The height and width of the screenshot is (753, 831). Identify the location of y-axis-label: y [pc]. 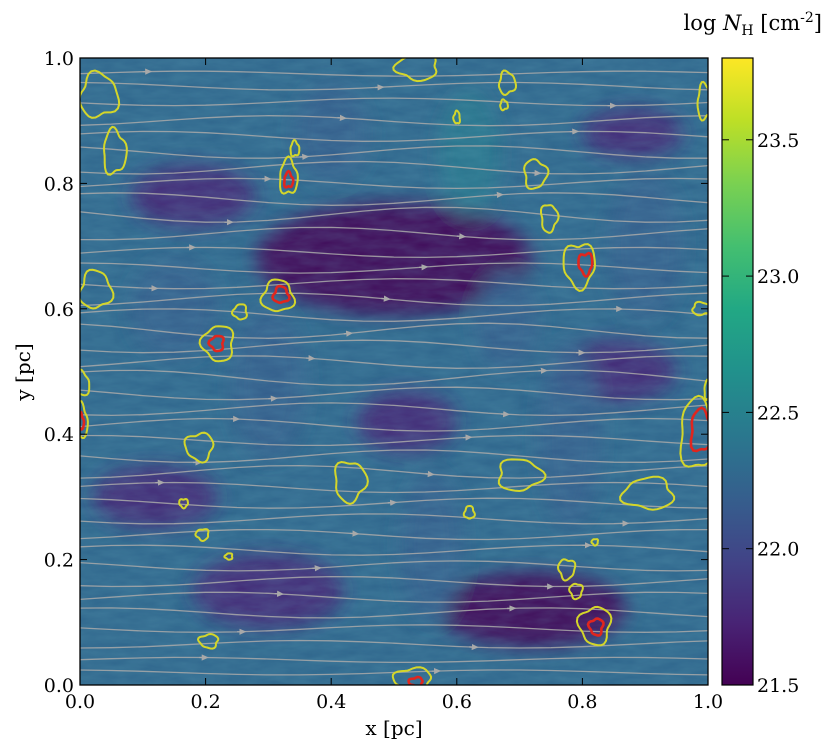
(23, 372).